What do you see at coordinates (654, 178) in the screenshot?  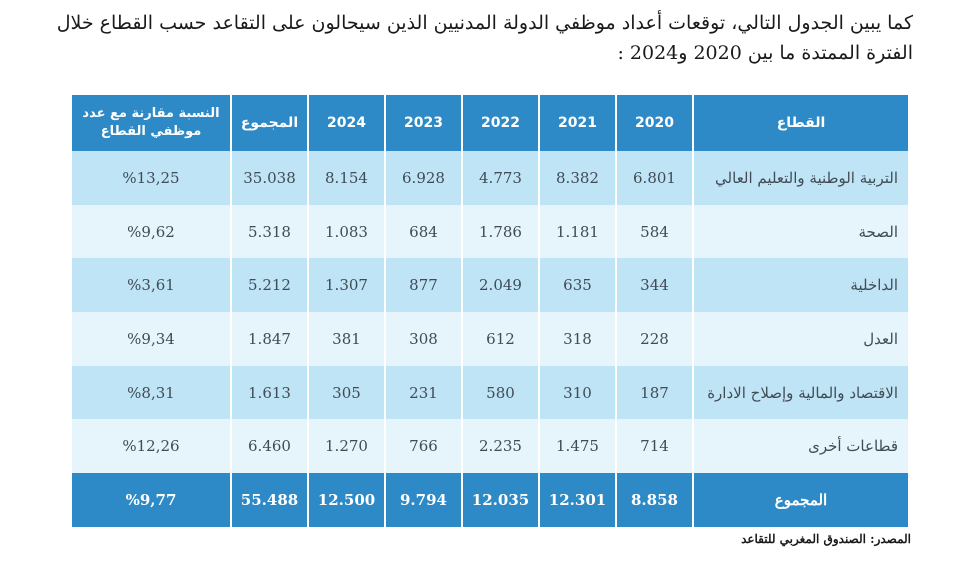 I see `cell-y2020: 6.801` at bounding box center [654, 178].